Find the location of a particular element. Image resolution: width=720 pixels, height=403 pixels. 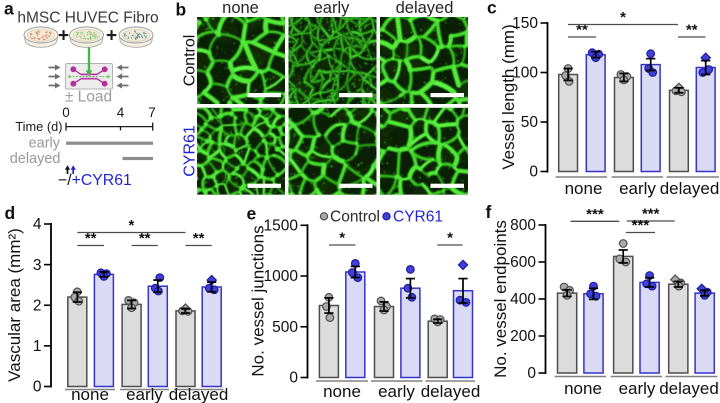

svg-text: 200 is located at coordinates (523, 336).